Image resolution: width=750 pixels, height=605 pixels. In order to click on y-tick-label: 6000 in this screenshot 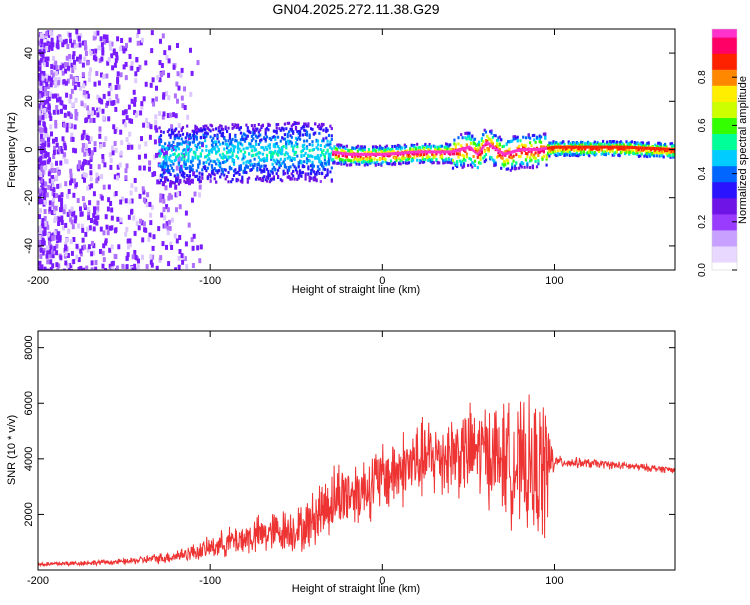, I will do `click(29, 403)`.